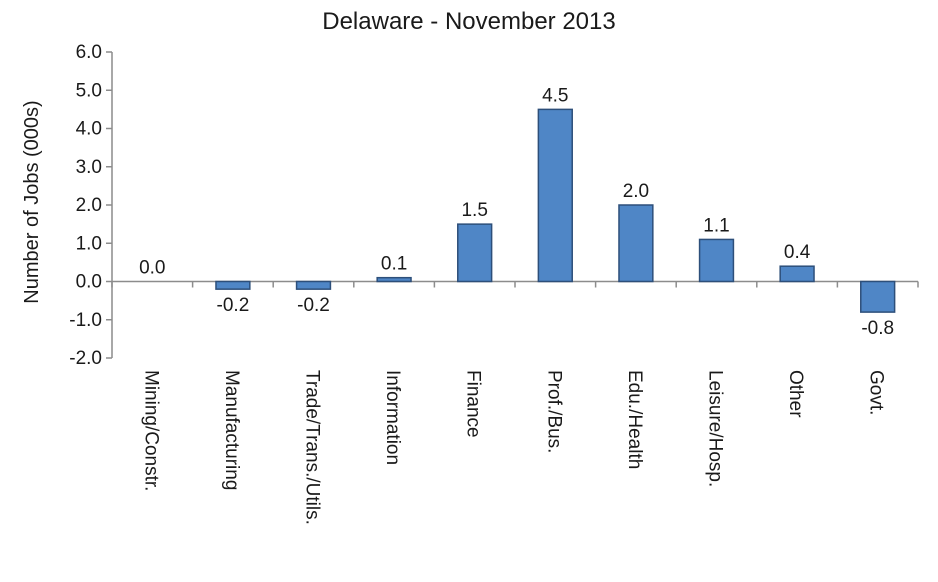 The width and height of the screenshot is (938, 582). I want to click on category-label: Trade/Trans./Utils., so click(312, 447).